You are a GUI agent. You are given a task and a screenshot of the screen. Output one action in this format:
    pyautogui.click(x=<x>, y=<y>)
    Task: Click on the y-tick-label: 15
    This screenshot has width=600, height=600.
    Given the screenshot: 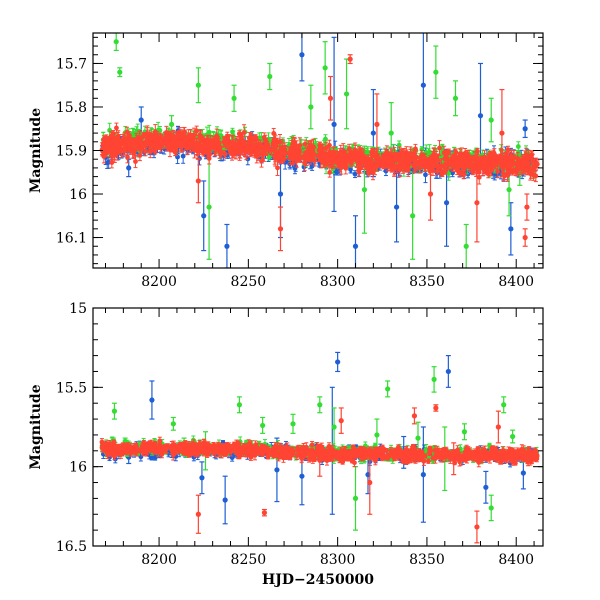 What is the action you would take?
    pyautogui.click(x=78, y=309)
    